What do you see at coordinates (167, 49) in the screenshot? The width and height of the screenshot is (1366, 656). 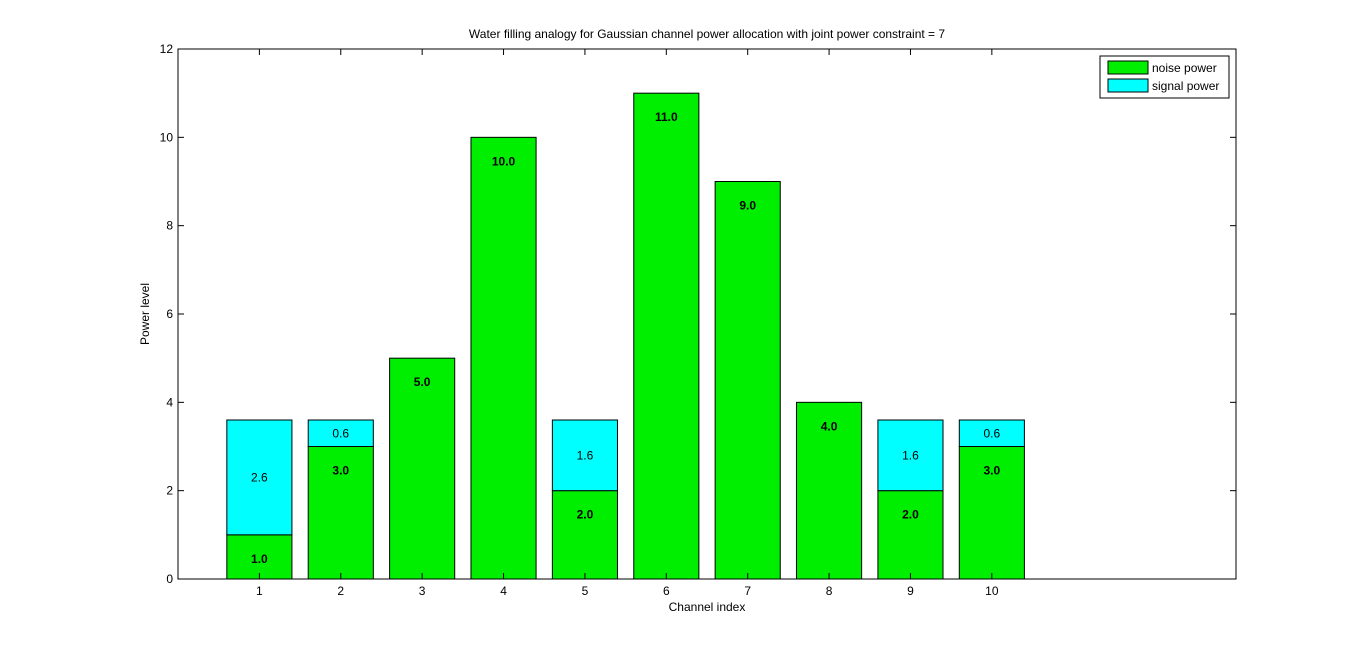 I see `y-tick-label: 12` at bounding box center [167, 49].